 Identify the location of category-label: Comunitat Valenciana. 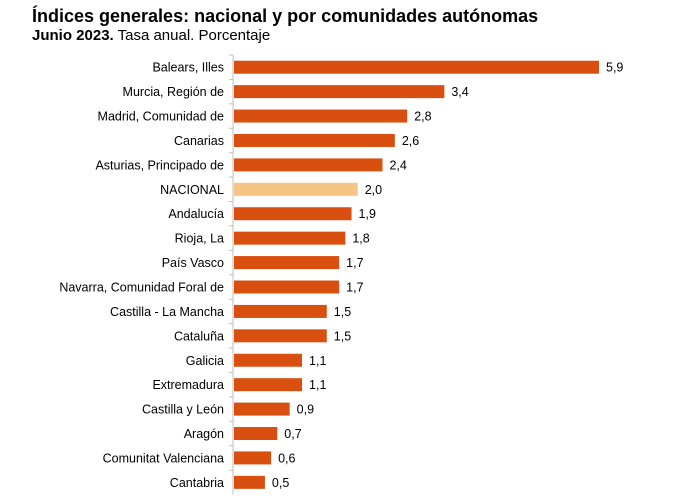
(163, 458).